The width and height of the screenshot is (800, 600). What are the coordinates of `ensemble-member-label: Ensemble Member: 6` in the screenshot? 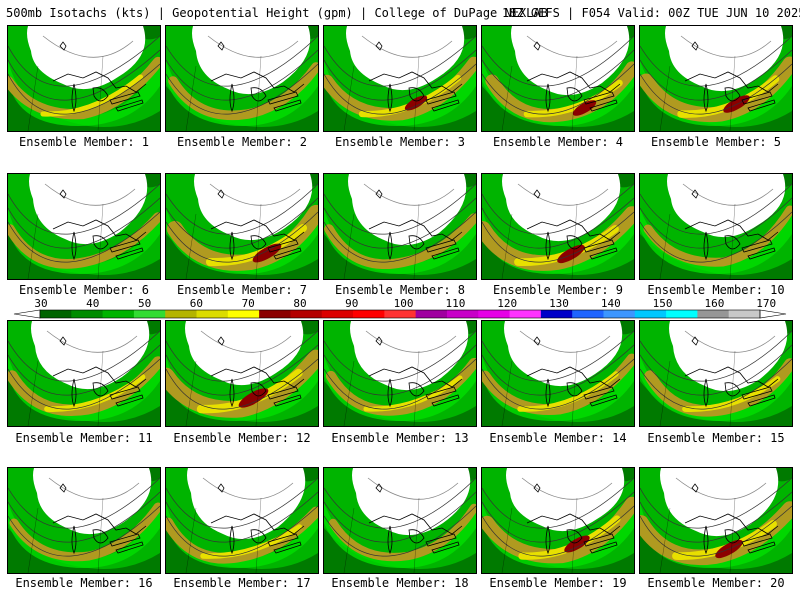 It's located at (84, 290).